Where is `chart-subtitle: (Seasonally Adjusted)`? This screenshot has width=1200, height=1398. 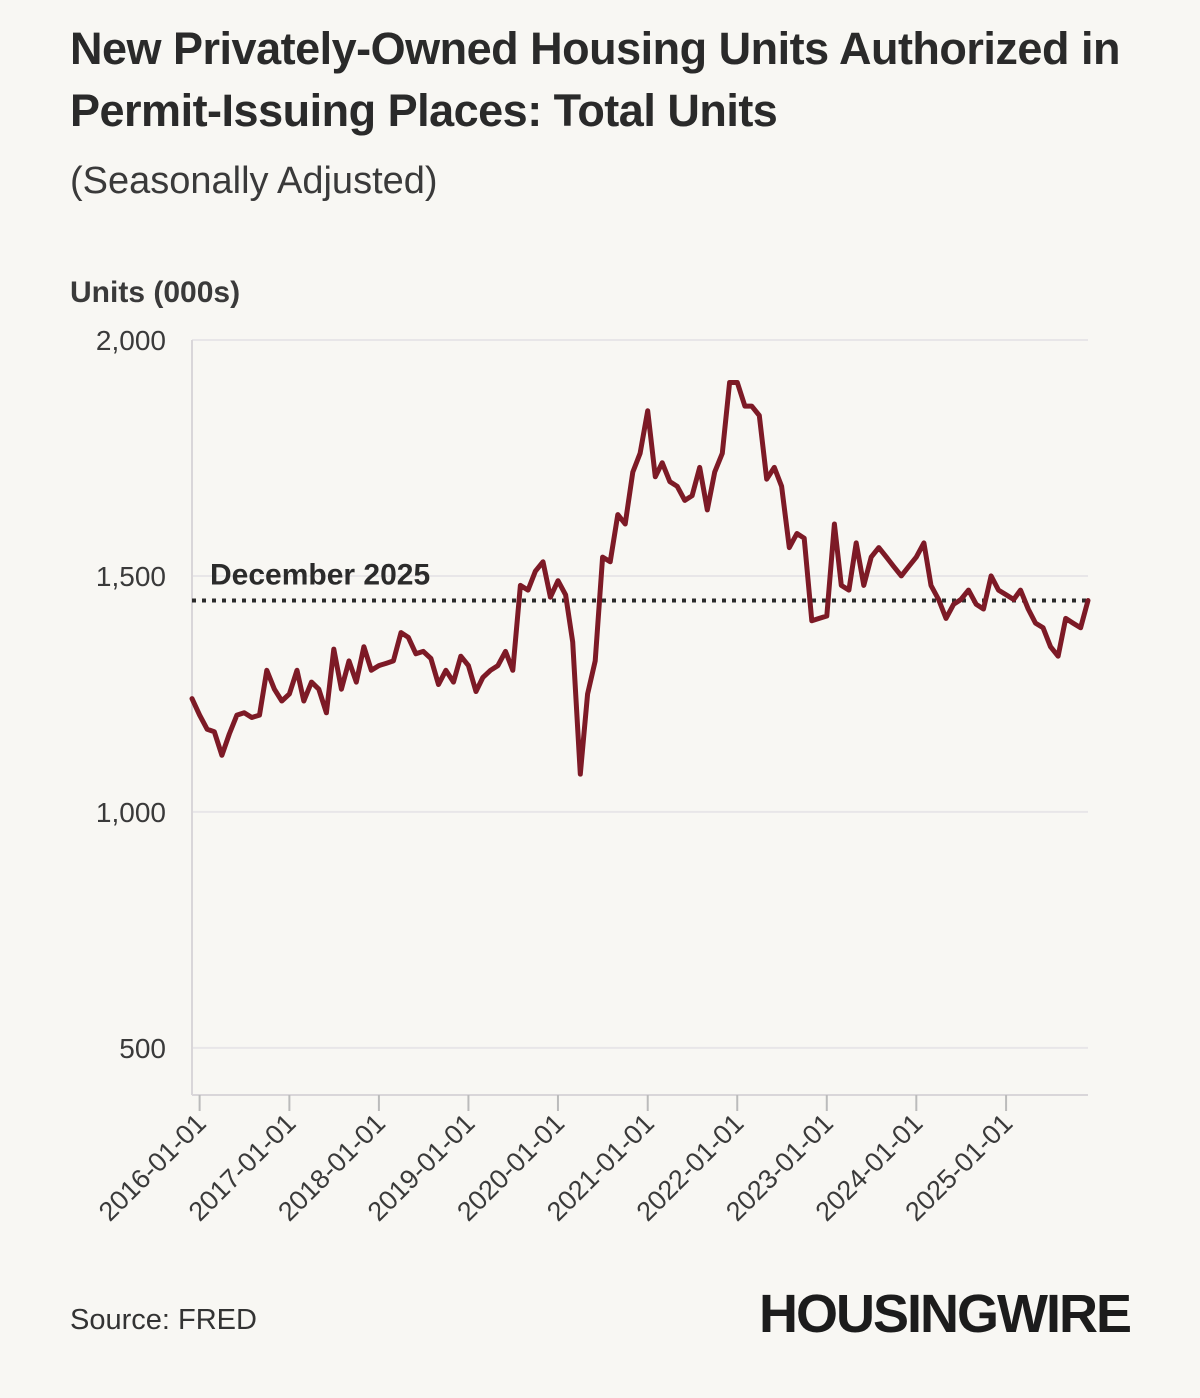
chart-subtitle: (Seasonally Adjusted) is located at coordinates (254, 181).